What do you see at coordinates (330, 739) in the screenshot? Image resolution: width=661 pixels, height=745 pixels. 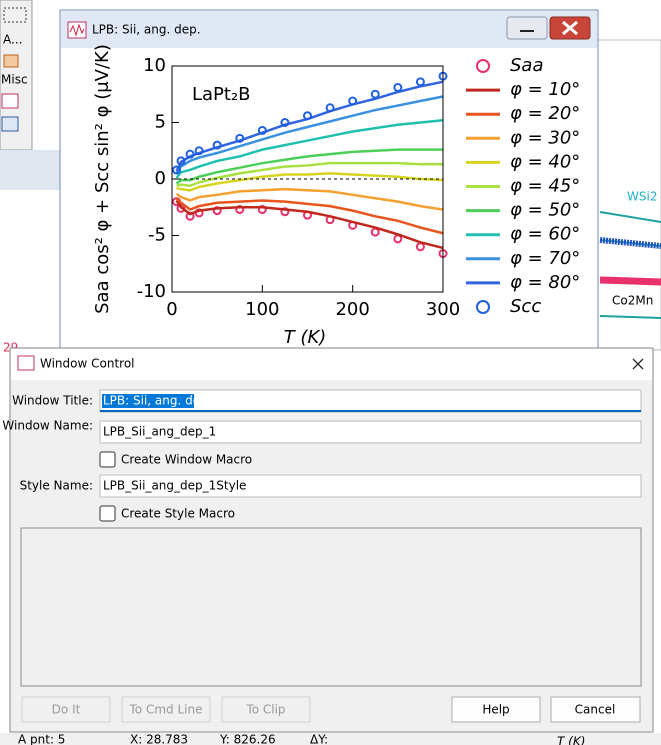 I see `status-bar` at bounding box center [330, 739].